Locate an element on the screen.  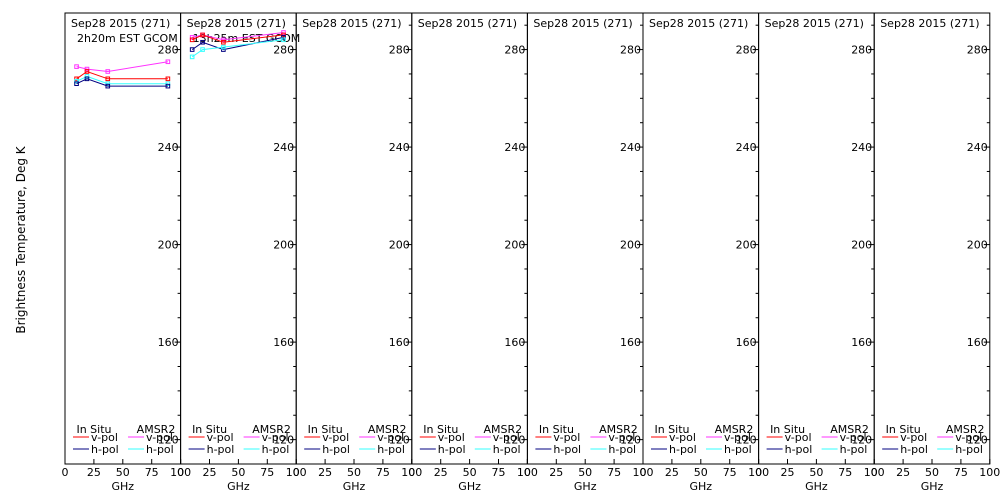
series-line-insitu_h is located at coordinates (122, 82).